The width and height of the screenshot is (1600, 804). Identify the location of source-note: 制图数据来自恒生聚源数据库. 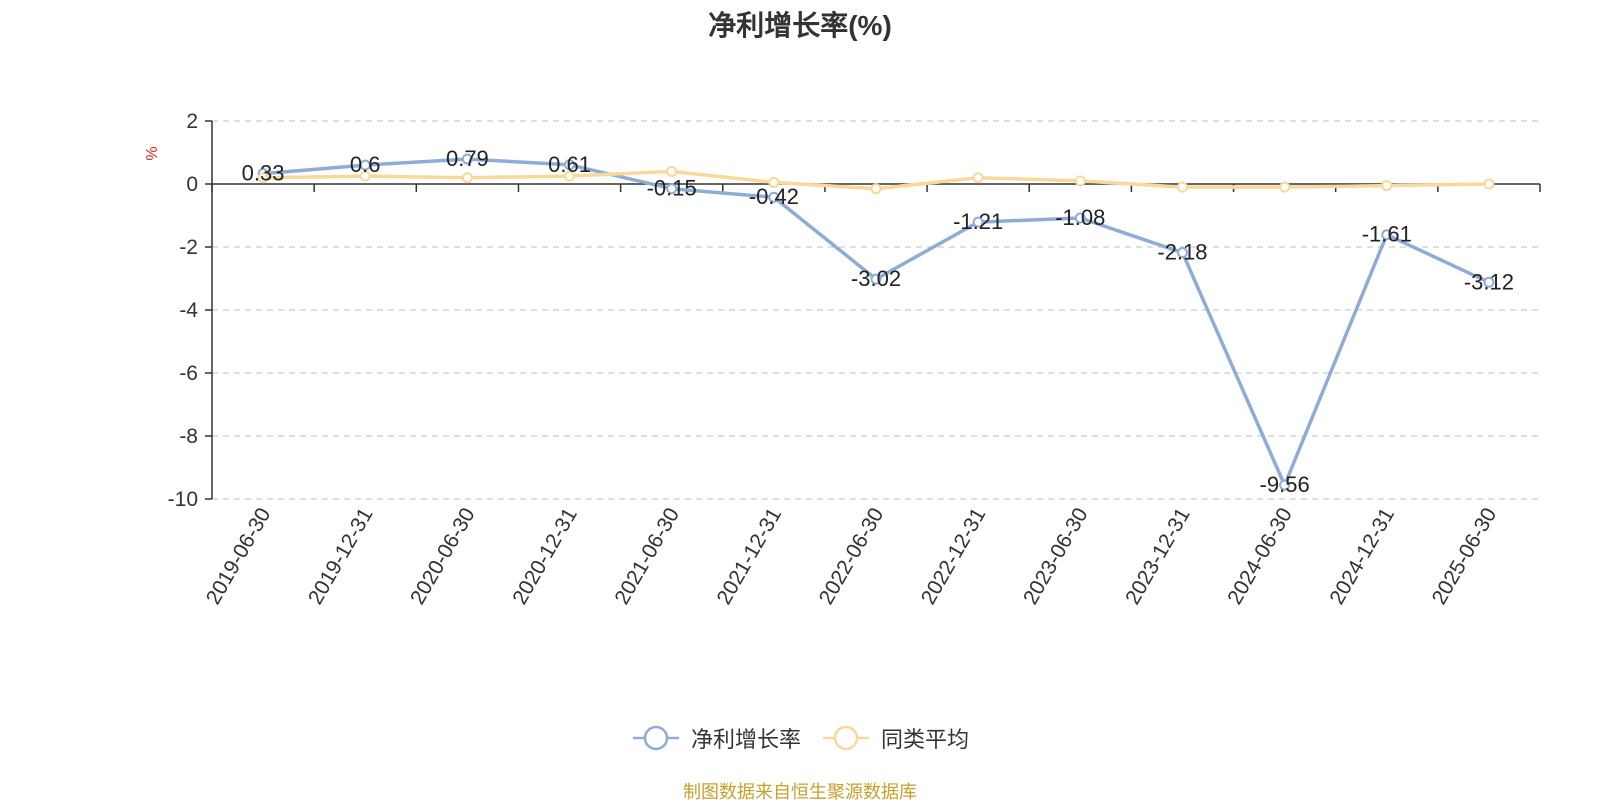
(800, 792).